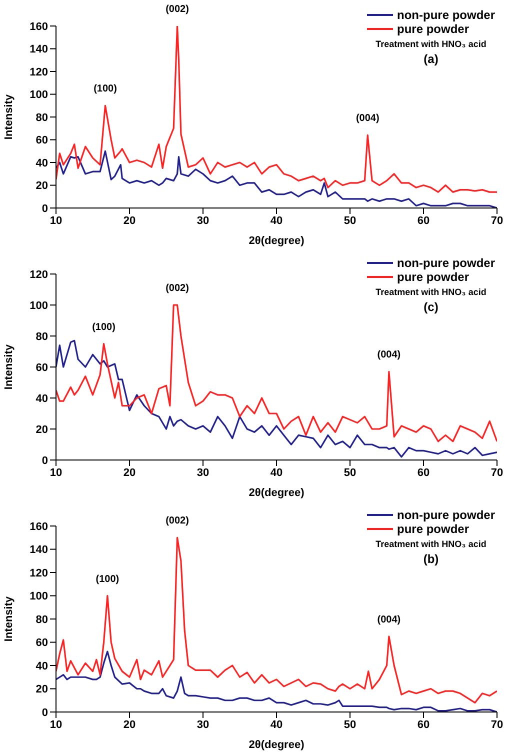  Describe the element at coordinates (431, 59) in the screenshot. I see `annotation: (a)` at that location.